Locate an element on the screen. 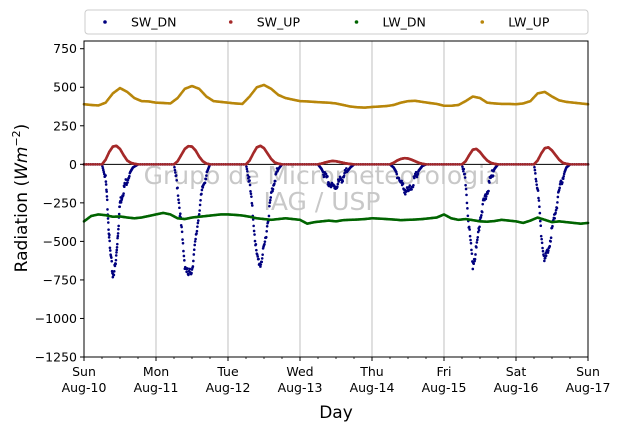 The height and width of the screenshot is (431, 622). xtick-day-6: Sat is located at coordinates (516, 371).